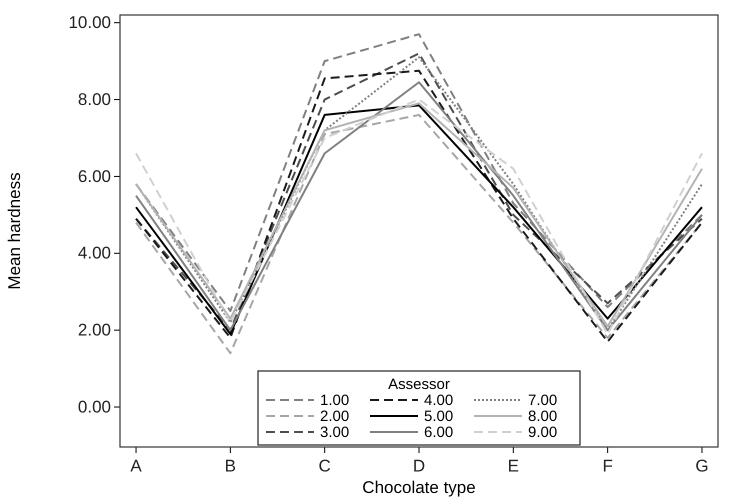 The width and height of the screenshot is (730, 498). Describe the element at coordinates (94, 253) in the screenshot. I see `y-tick-label: 4.00` at that location.